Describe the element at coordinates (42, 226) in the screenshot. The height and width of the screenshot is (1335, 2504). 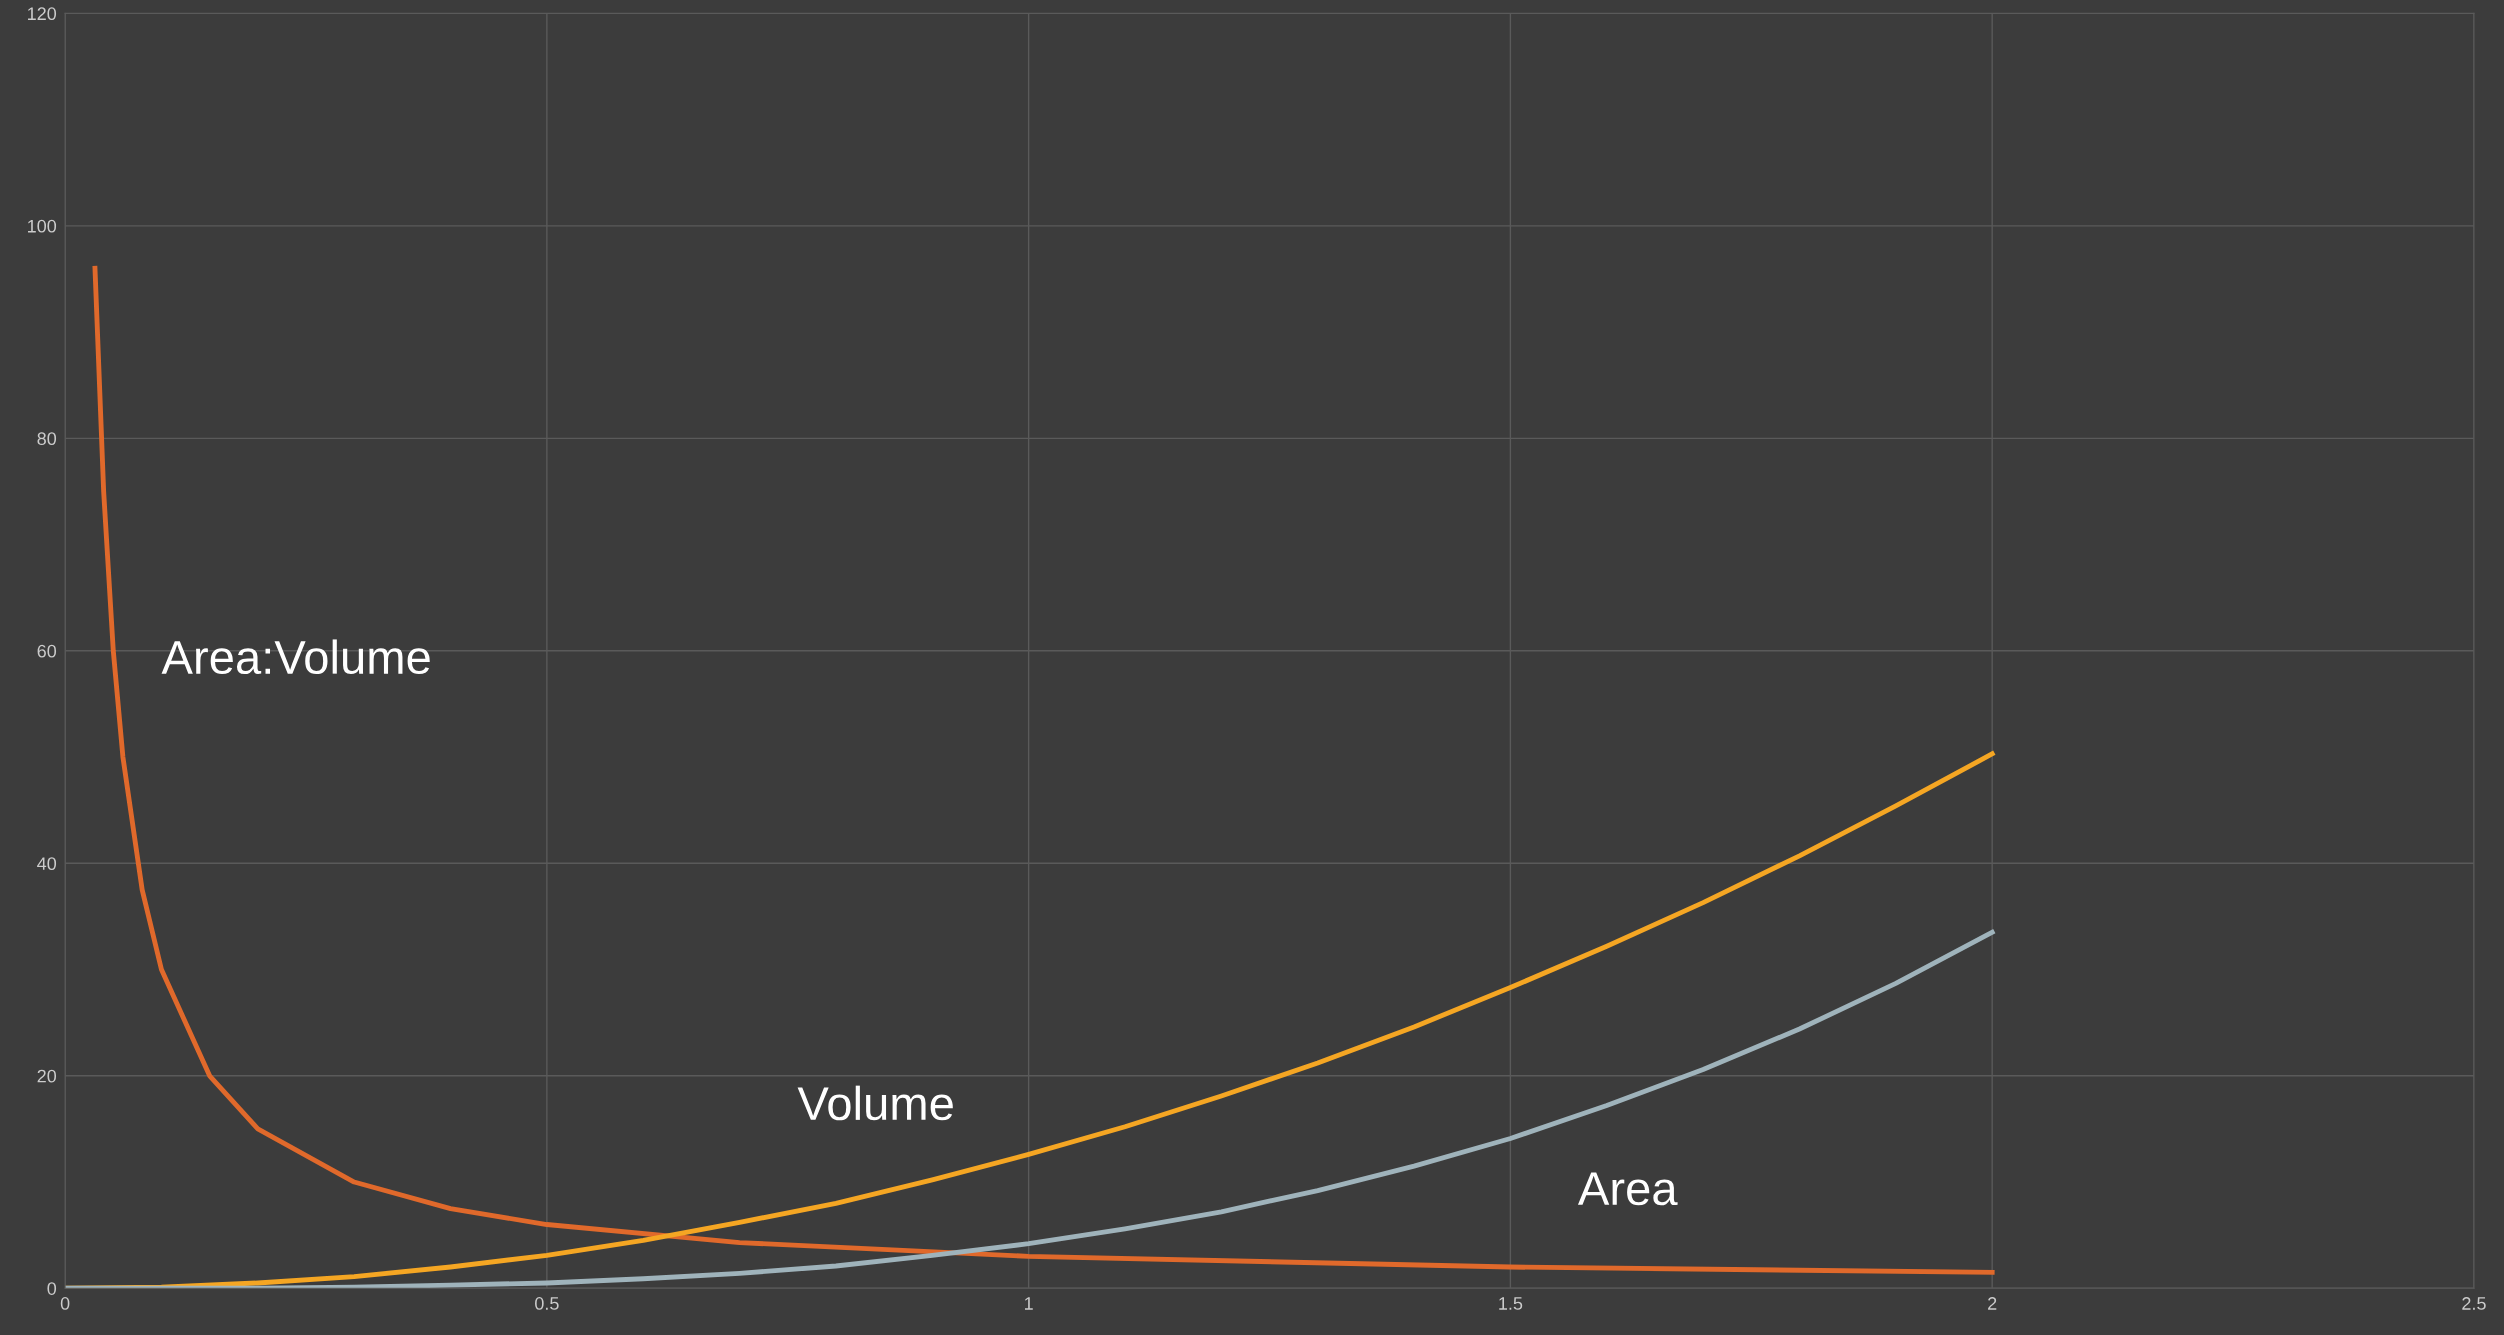
I see `y-tick-label: 100` at that location.